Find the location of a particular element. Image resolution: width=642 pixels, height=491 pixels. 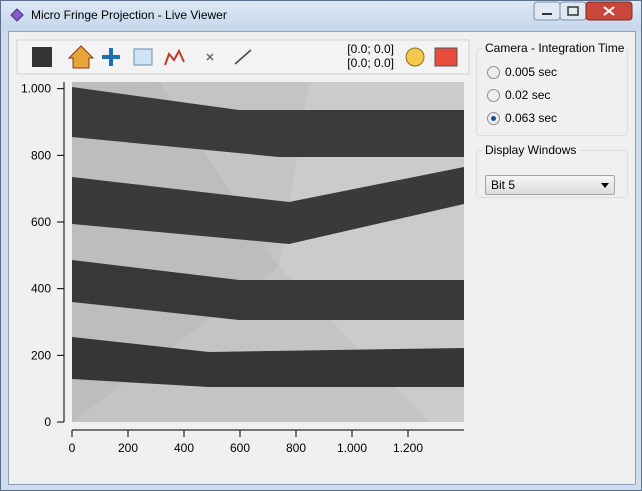

display-group: Display Windows Bit 5 is located at coordinates (552, 170).